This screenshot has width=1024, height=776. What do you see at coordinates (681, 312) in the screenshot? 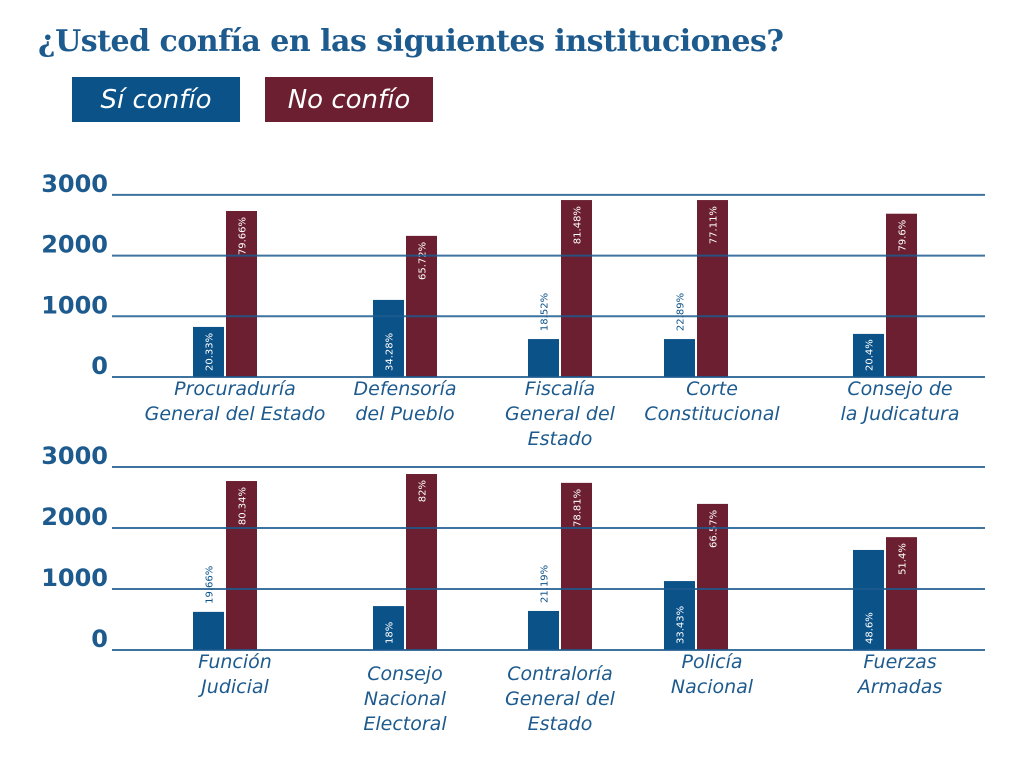
I see `bar-percent-label: 22.89%` at bounding box center [681, 312].